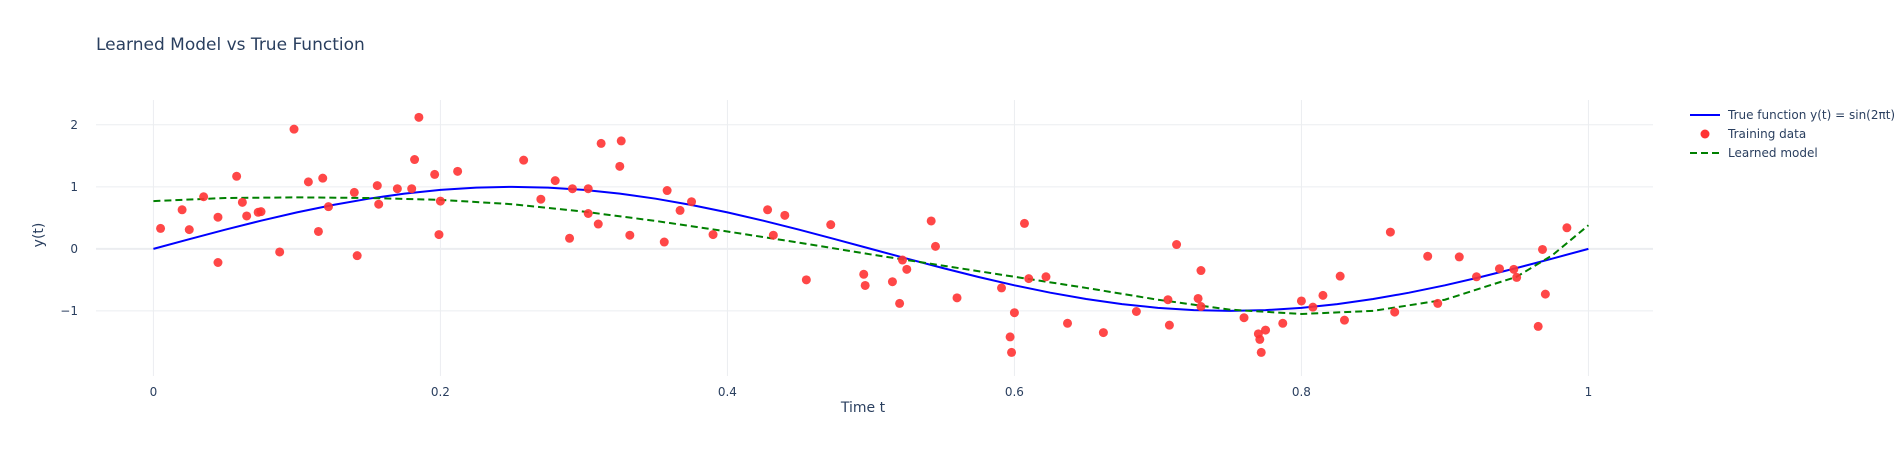  Describe the element at coordinates (1705, 134) in the screenshot. I see `legend-swatch-training-data` at that location.